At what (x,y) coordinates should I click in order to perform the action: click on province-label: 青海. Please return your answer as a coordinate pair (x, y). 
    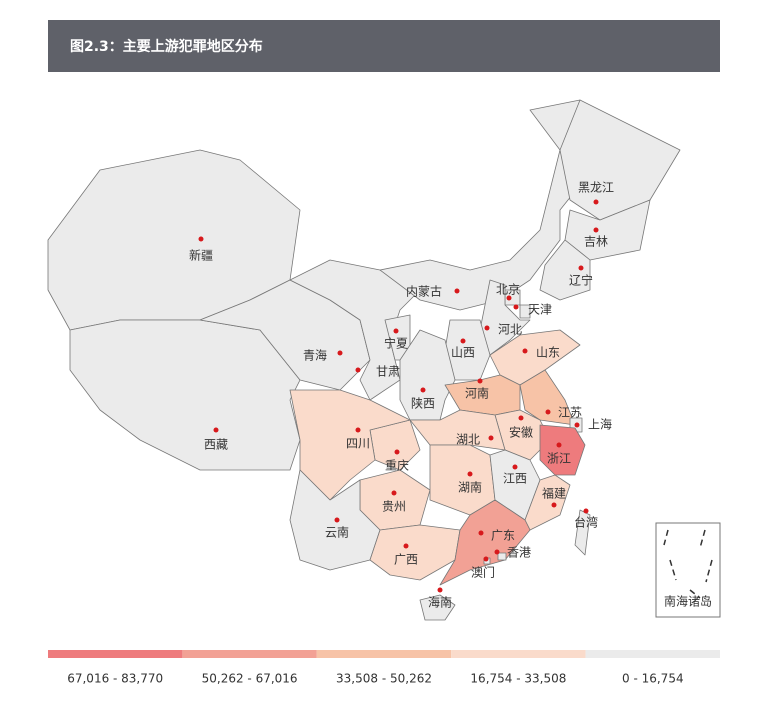
    Looking at the image, I should click on (315, 355).